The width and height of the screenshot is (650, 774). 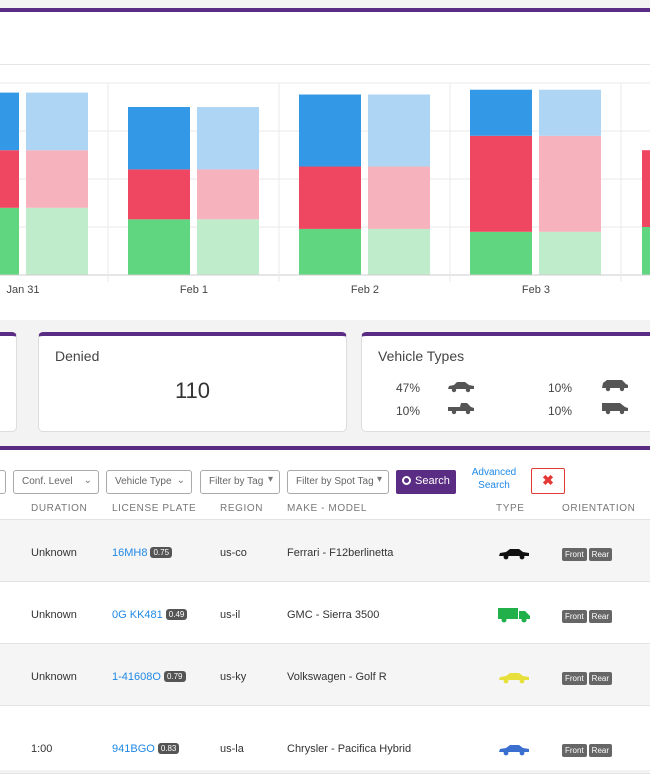 What do you see at coordinates (548, 481) in the screenshot?
I see `clear-filters-button: ✖` at bounding box center [548, 481].